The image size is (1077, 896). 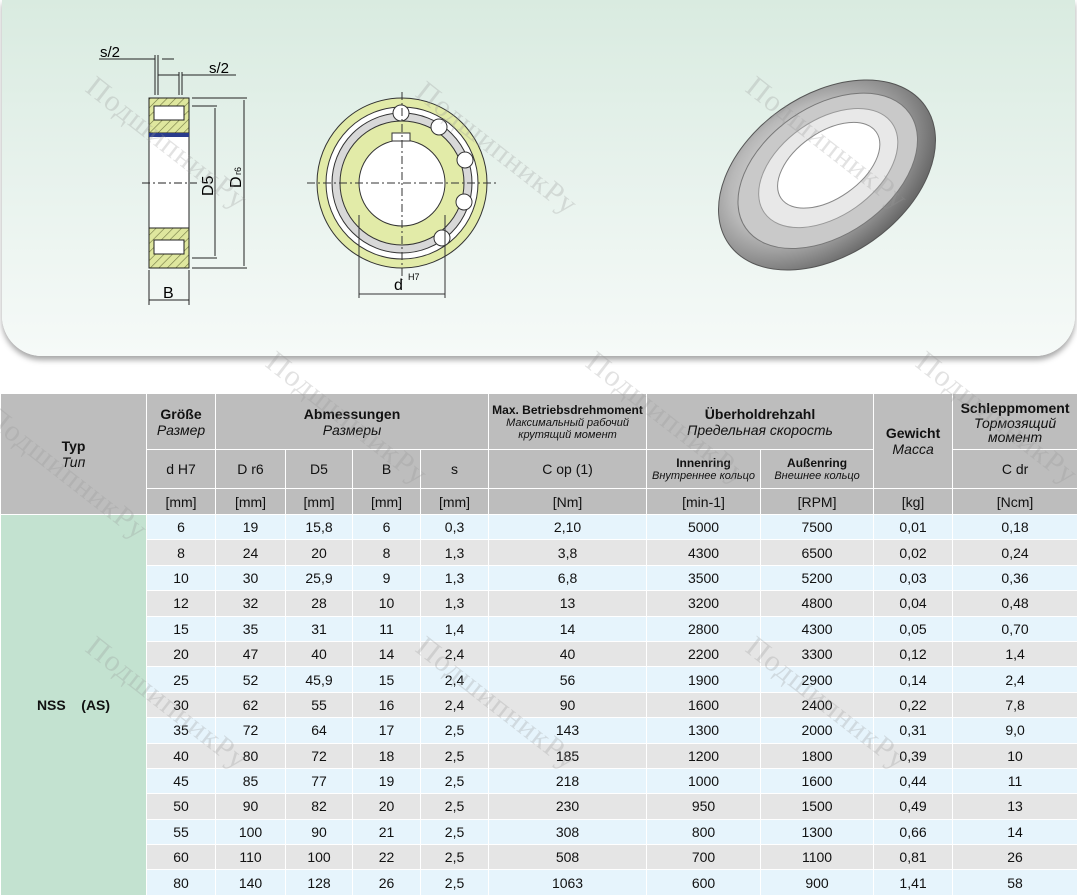 What do you see at coordinates (1015, 628) in the screenshot?
I see `table-cell: 0,70` at bounding box center [1015, 628].